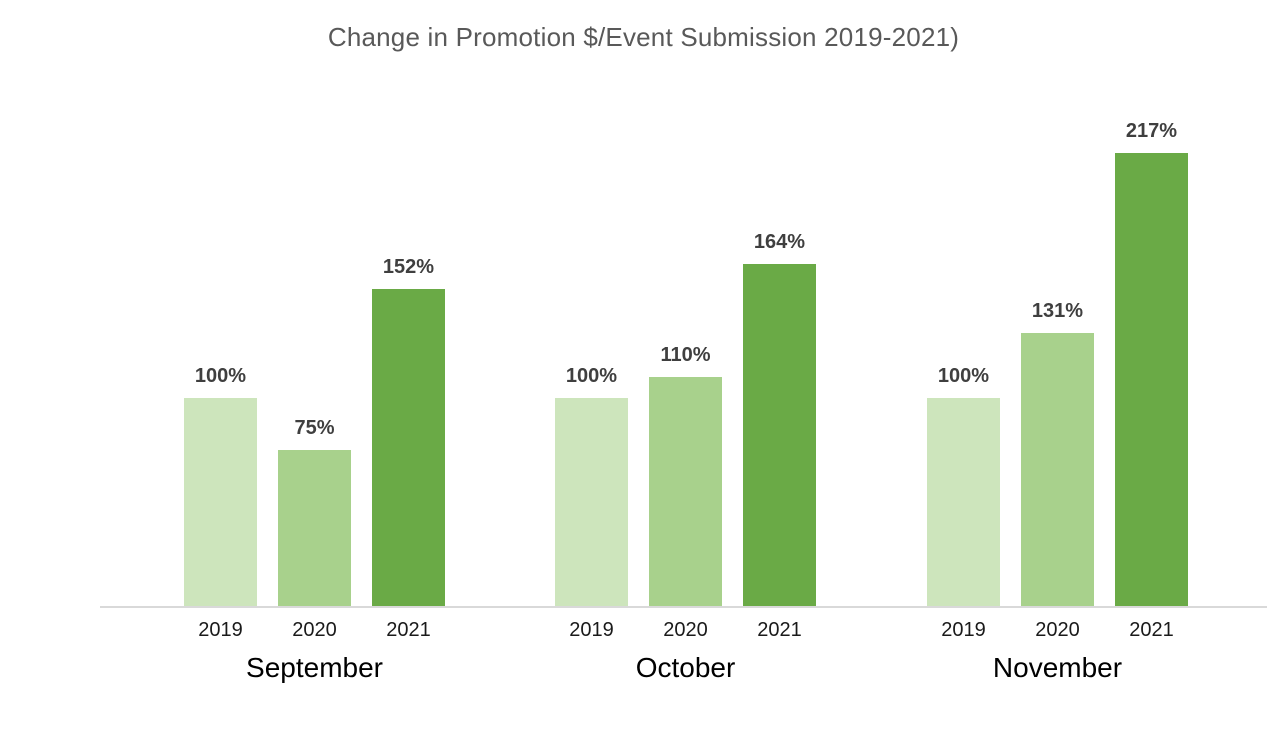 This screenshot has height=749, width=1287. Describe the element at coordinates (779, 630) in the screenshot. I see `x-tick-2021-october: 2021` at that location.